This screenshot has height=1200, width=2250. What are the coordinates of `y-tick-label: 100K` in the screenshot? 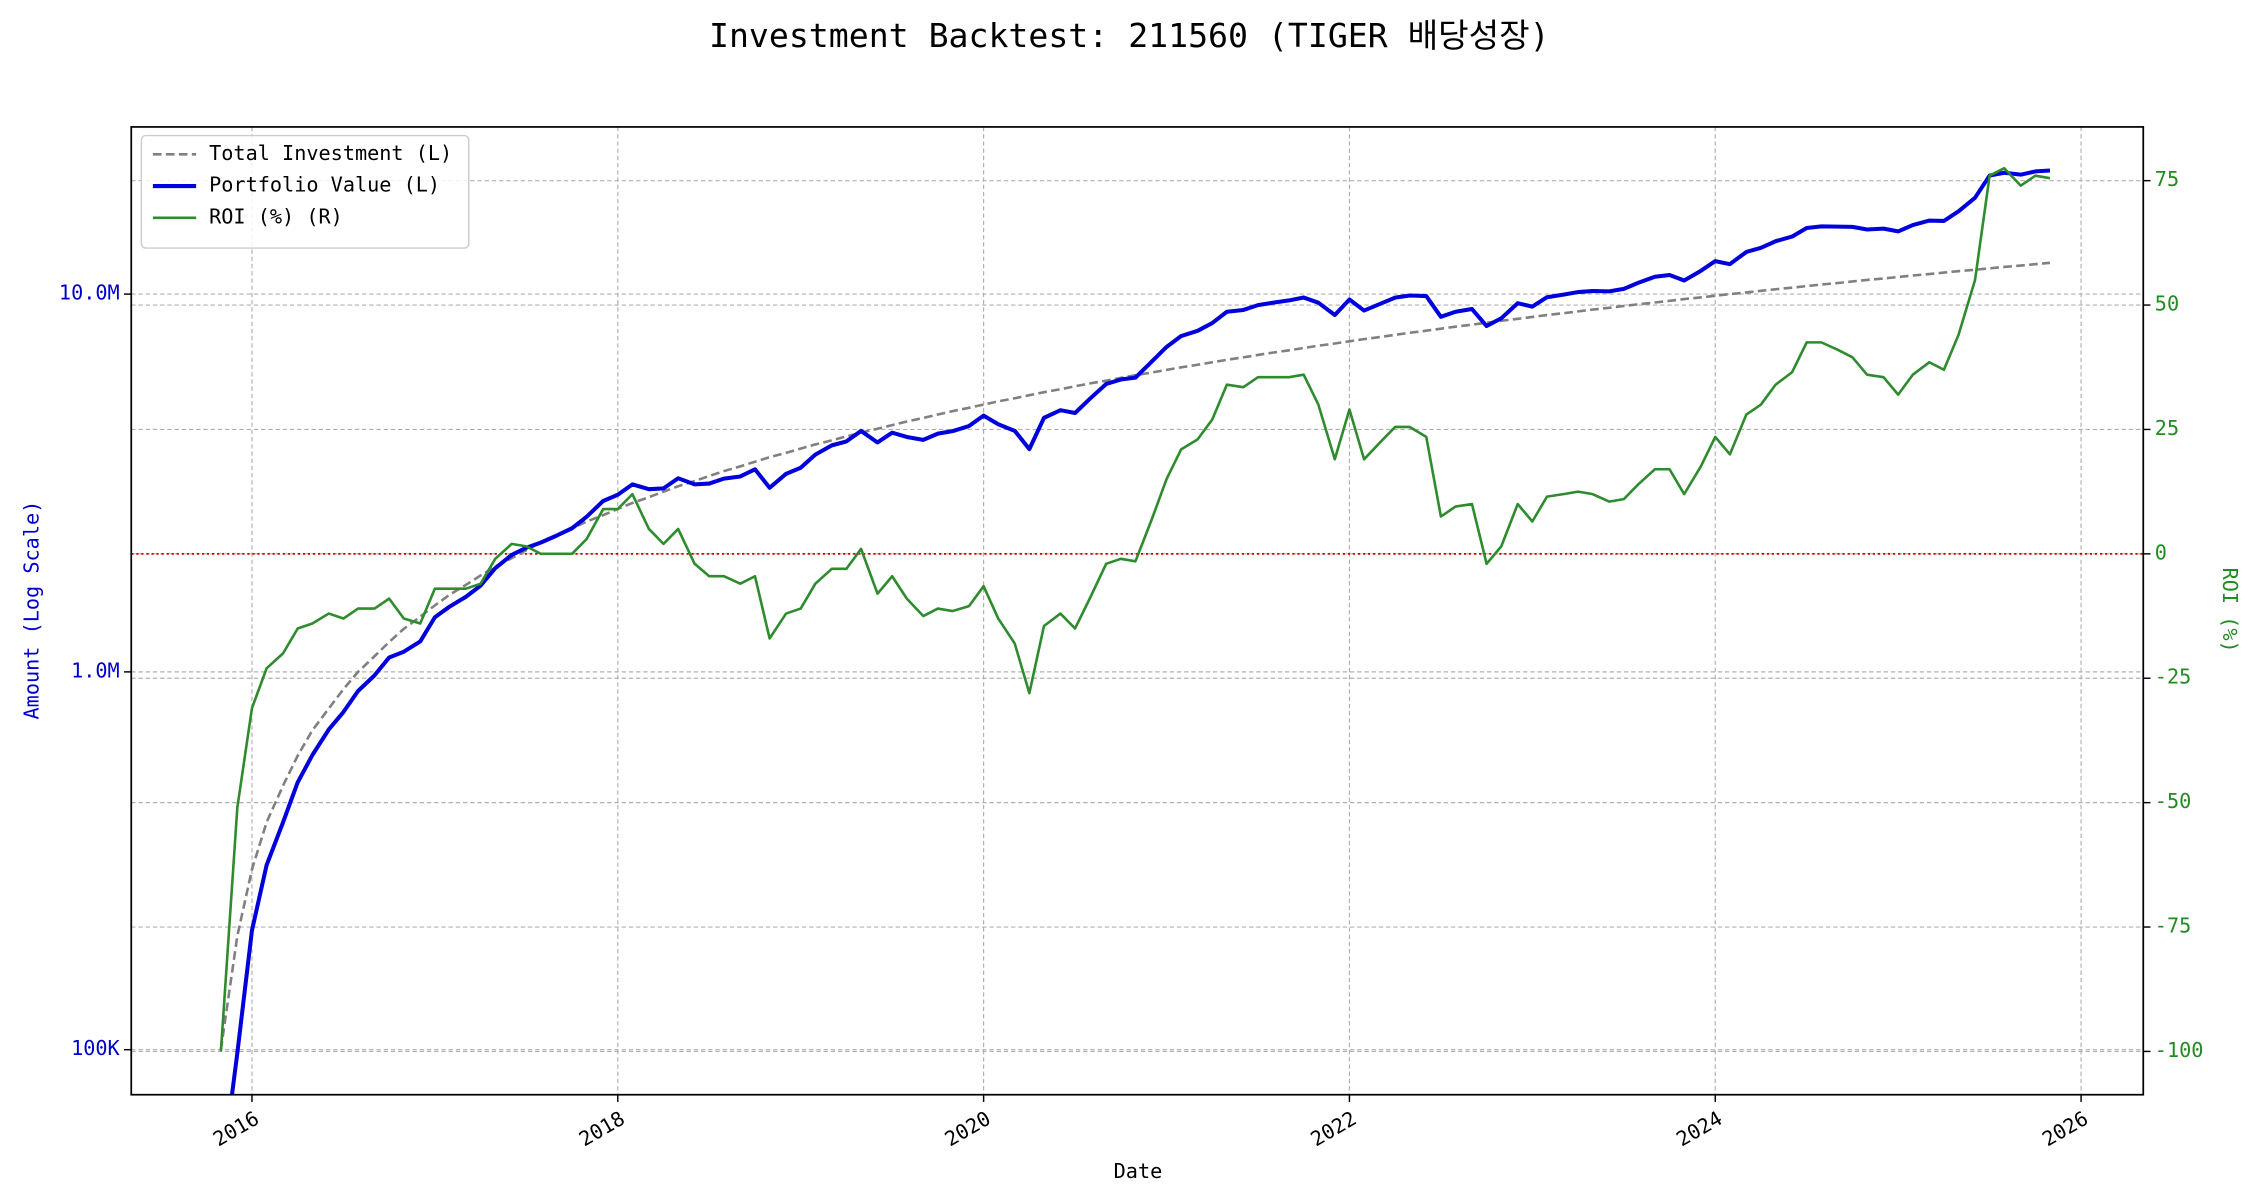 It's located at (95, 1048).